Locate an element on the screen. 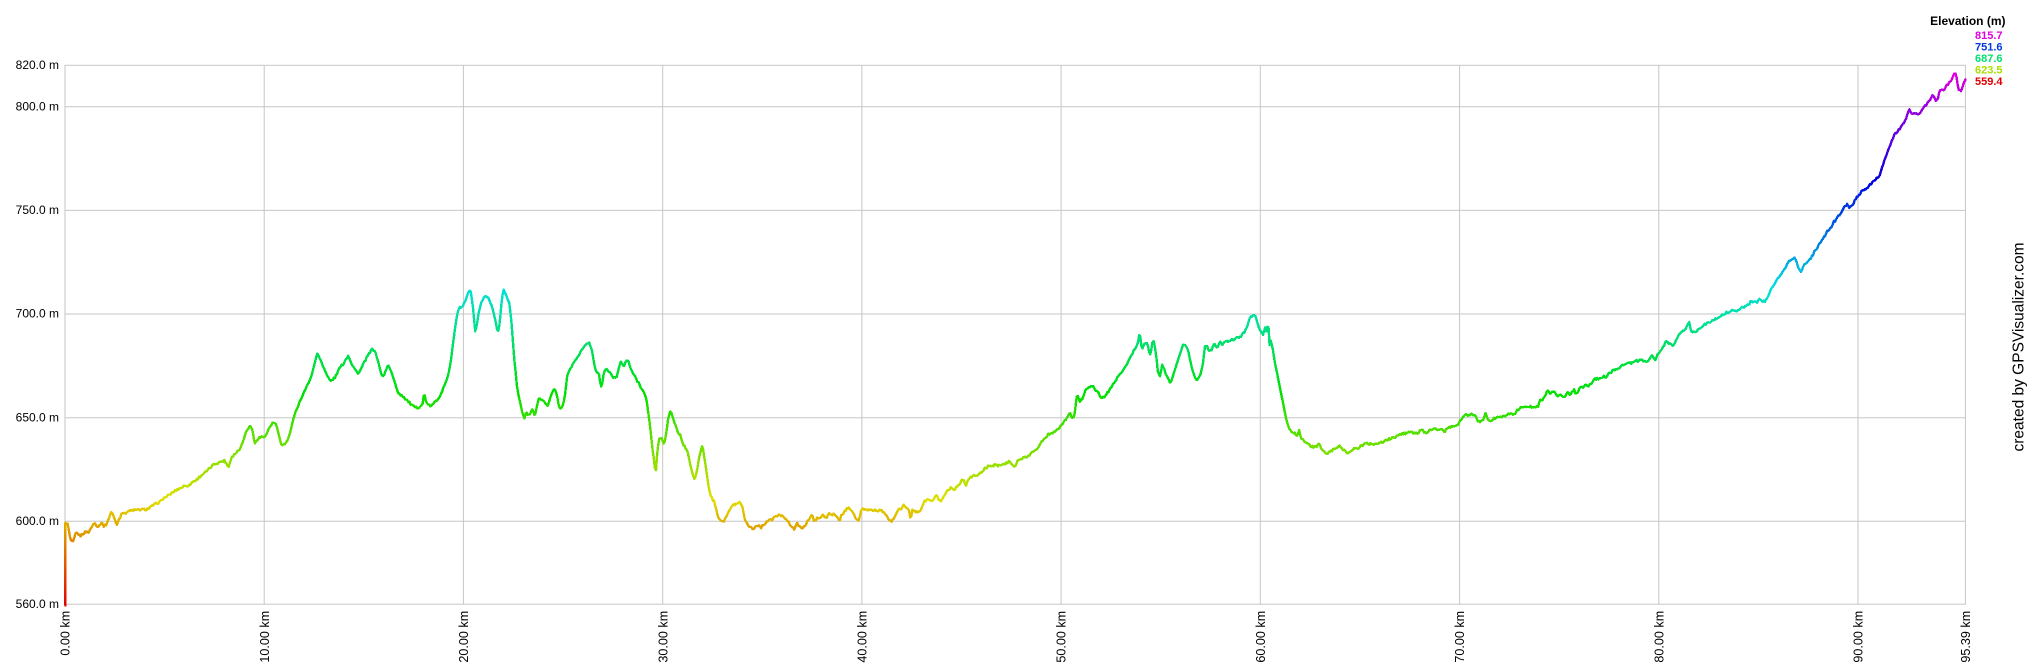 The image size is (2030, 670). svg-text: 560.0 m is located at coordinates (37, 604).